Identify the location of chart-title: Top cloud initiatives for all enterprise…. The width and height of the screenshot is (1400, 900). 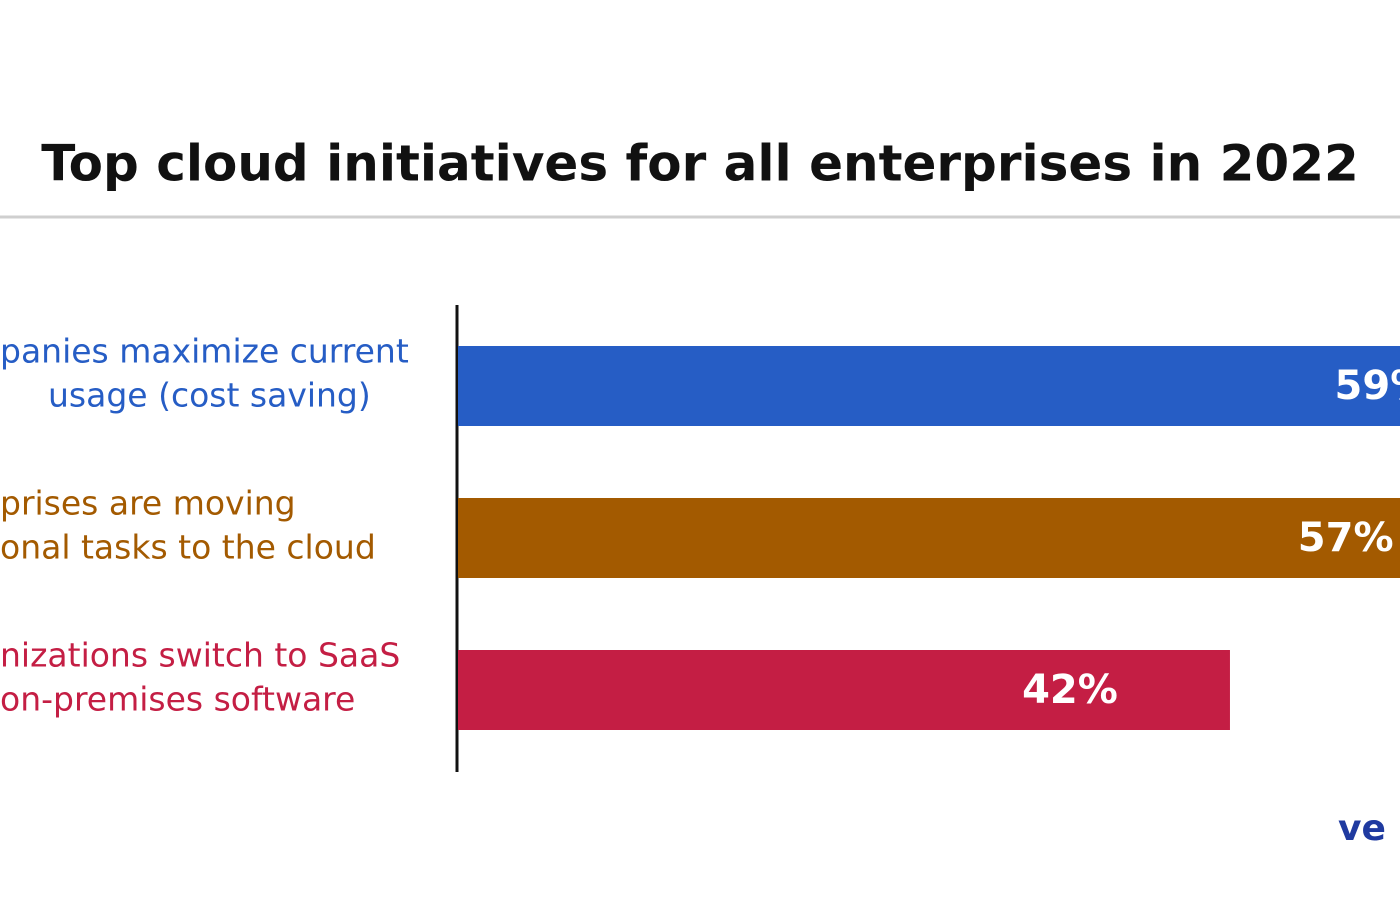
(700, 164).